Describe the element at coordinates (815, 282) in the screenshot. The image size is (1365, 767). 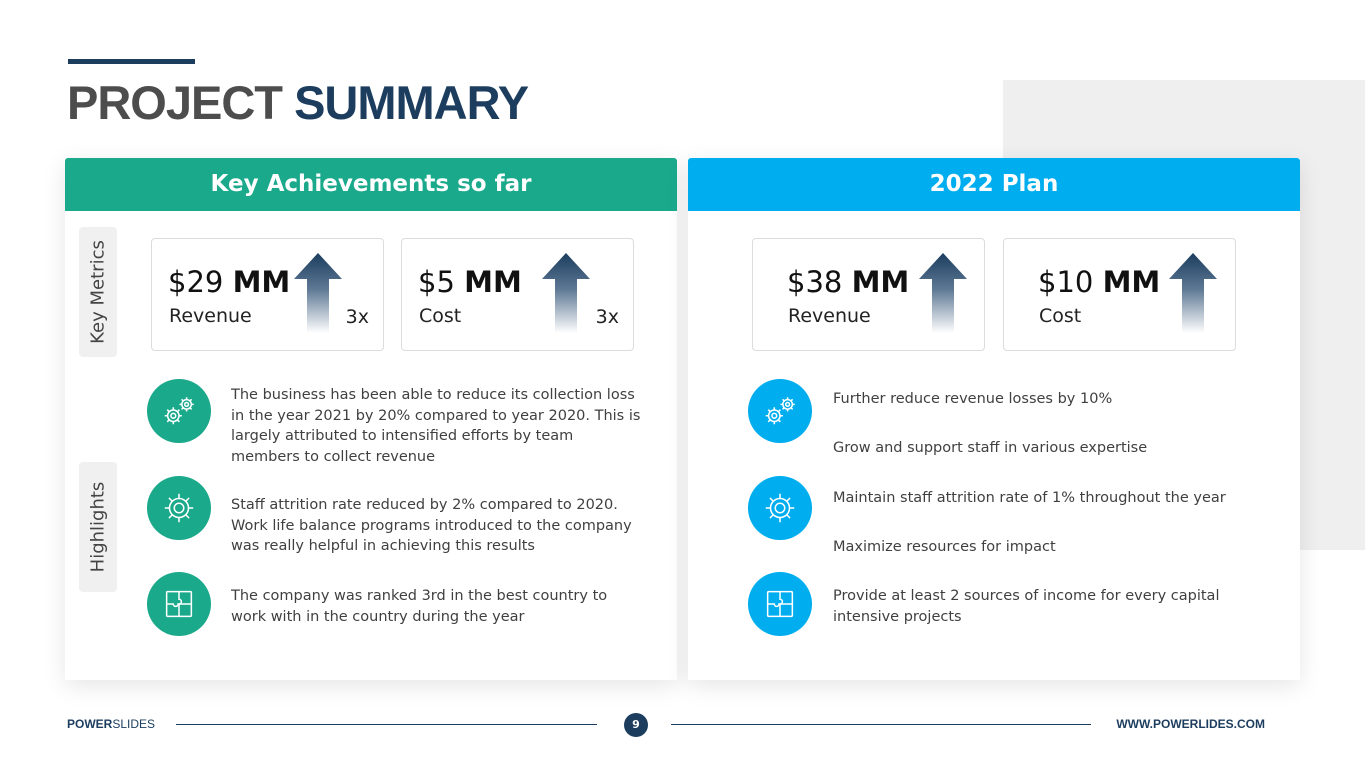
I see `metric-value: $38` at that location.